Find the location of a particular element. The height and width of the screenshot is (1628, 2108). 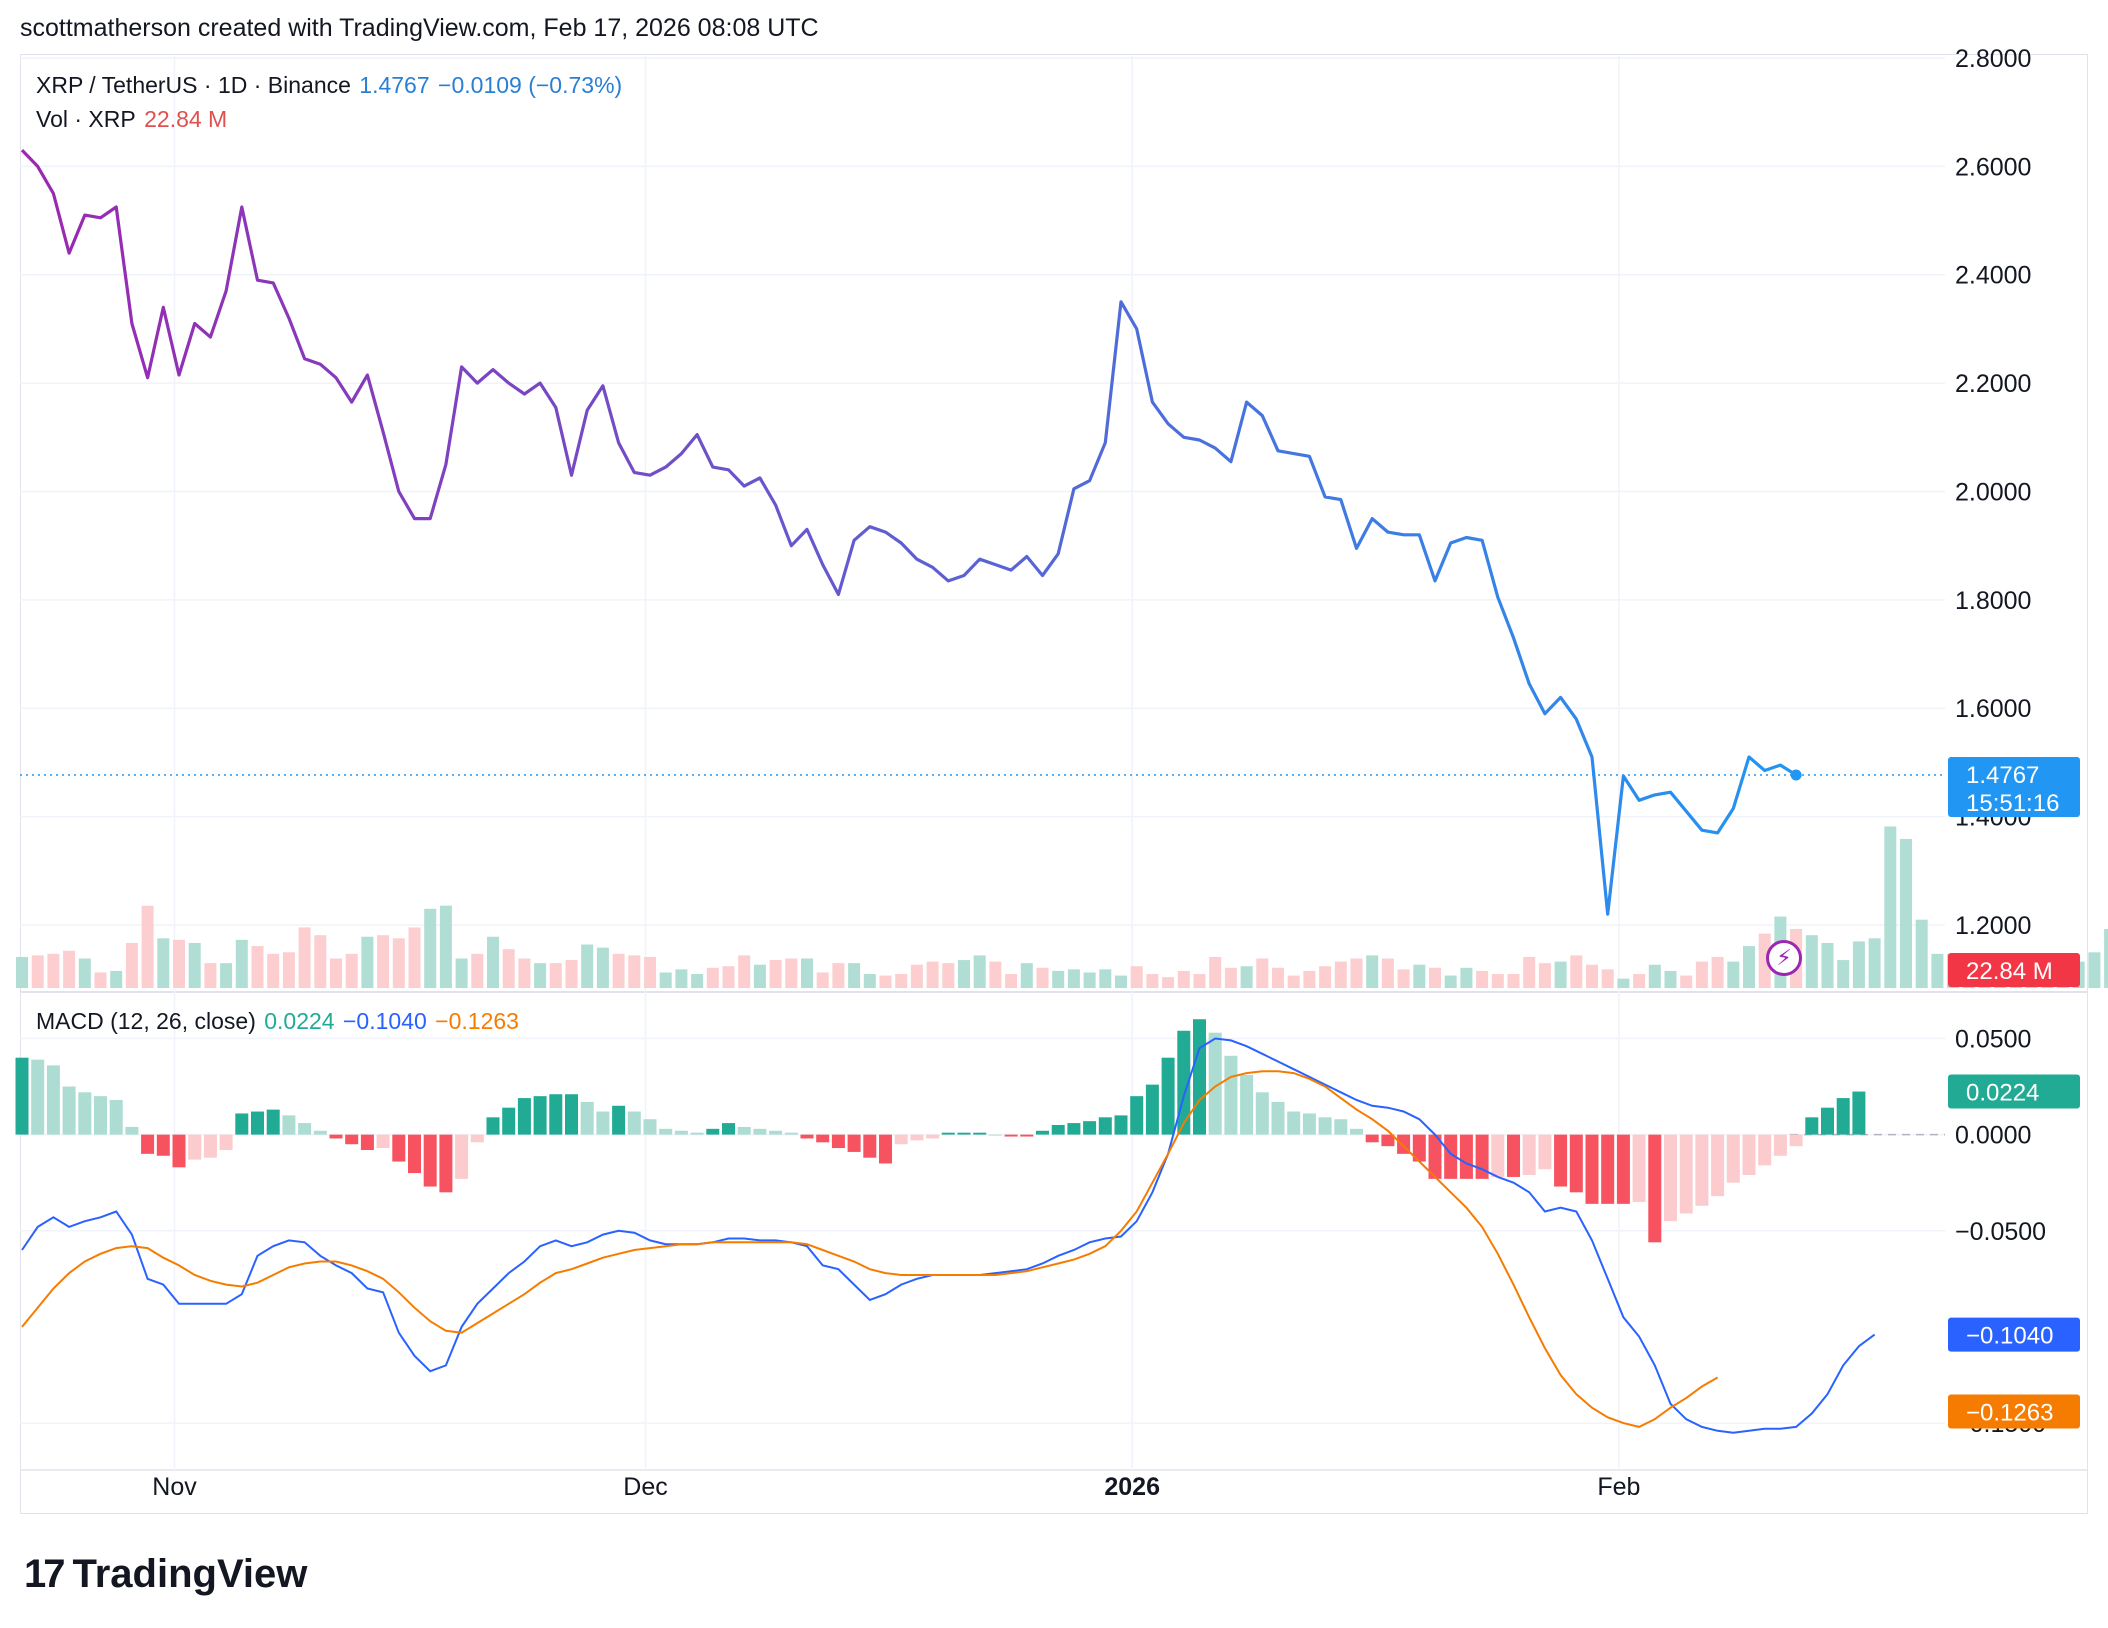

time-tick-label: Nov is located at coordinates (174, 1487).